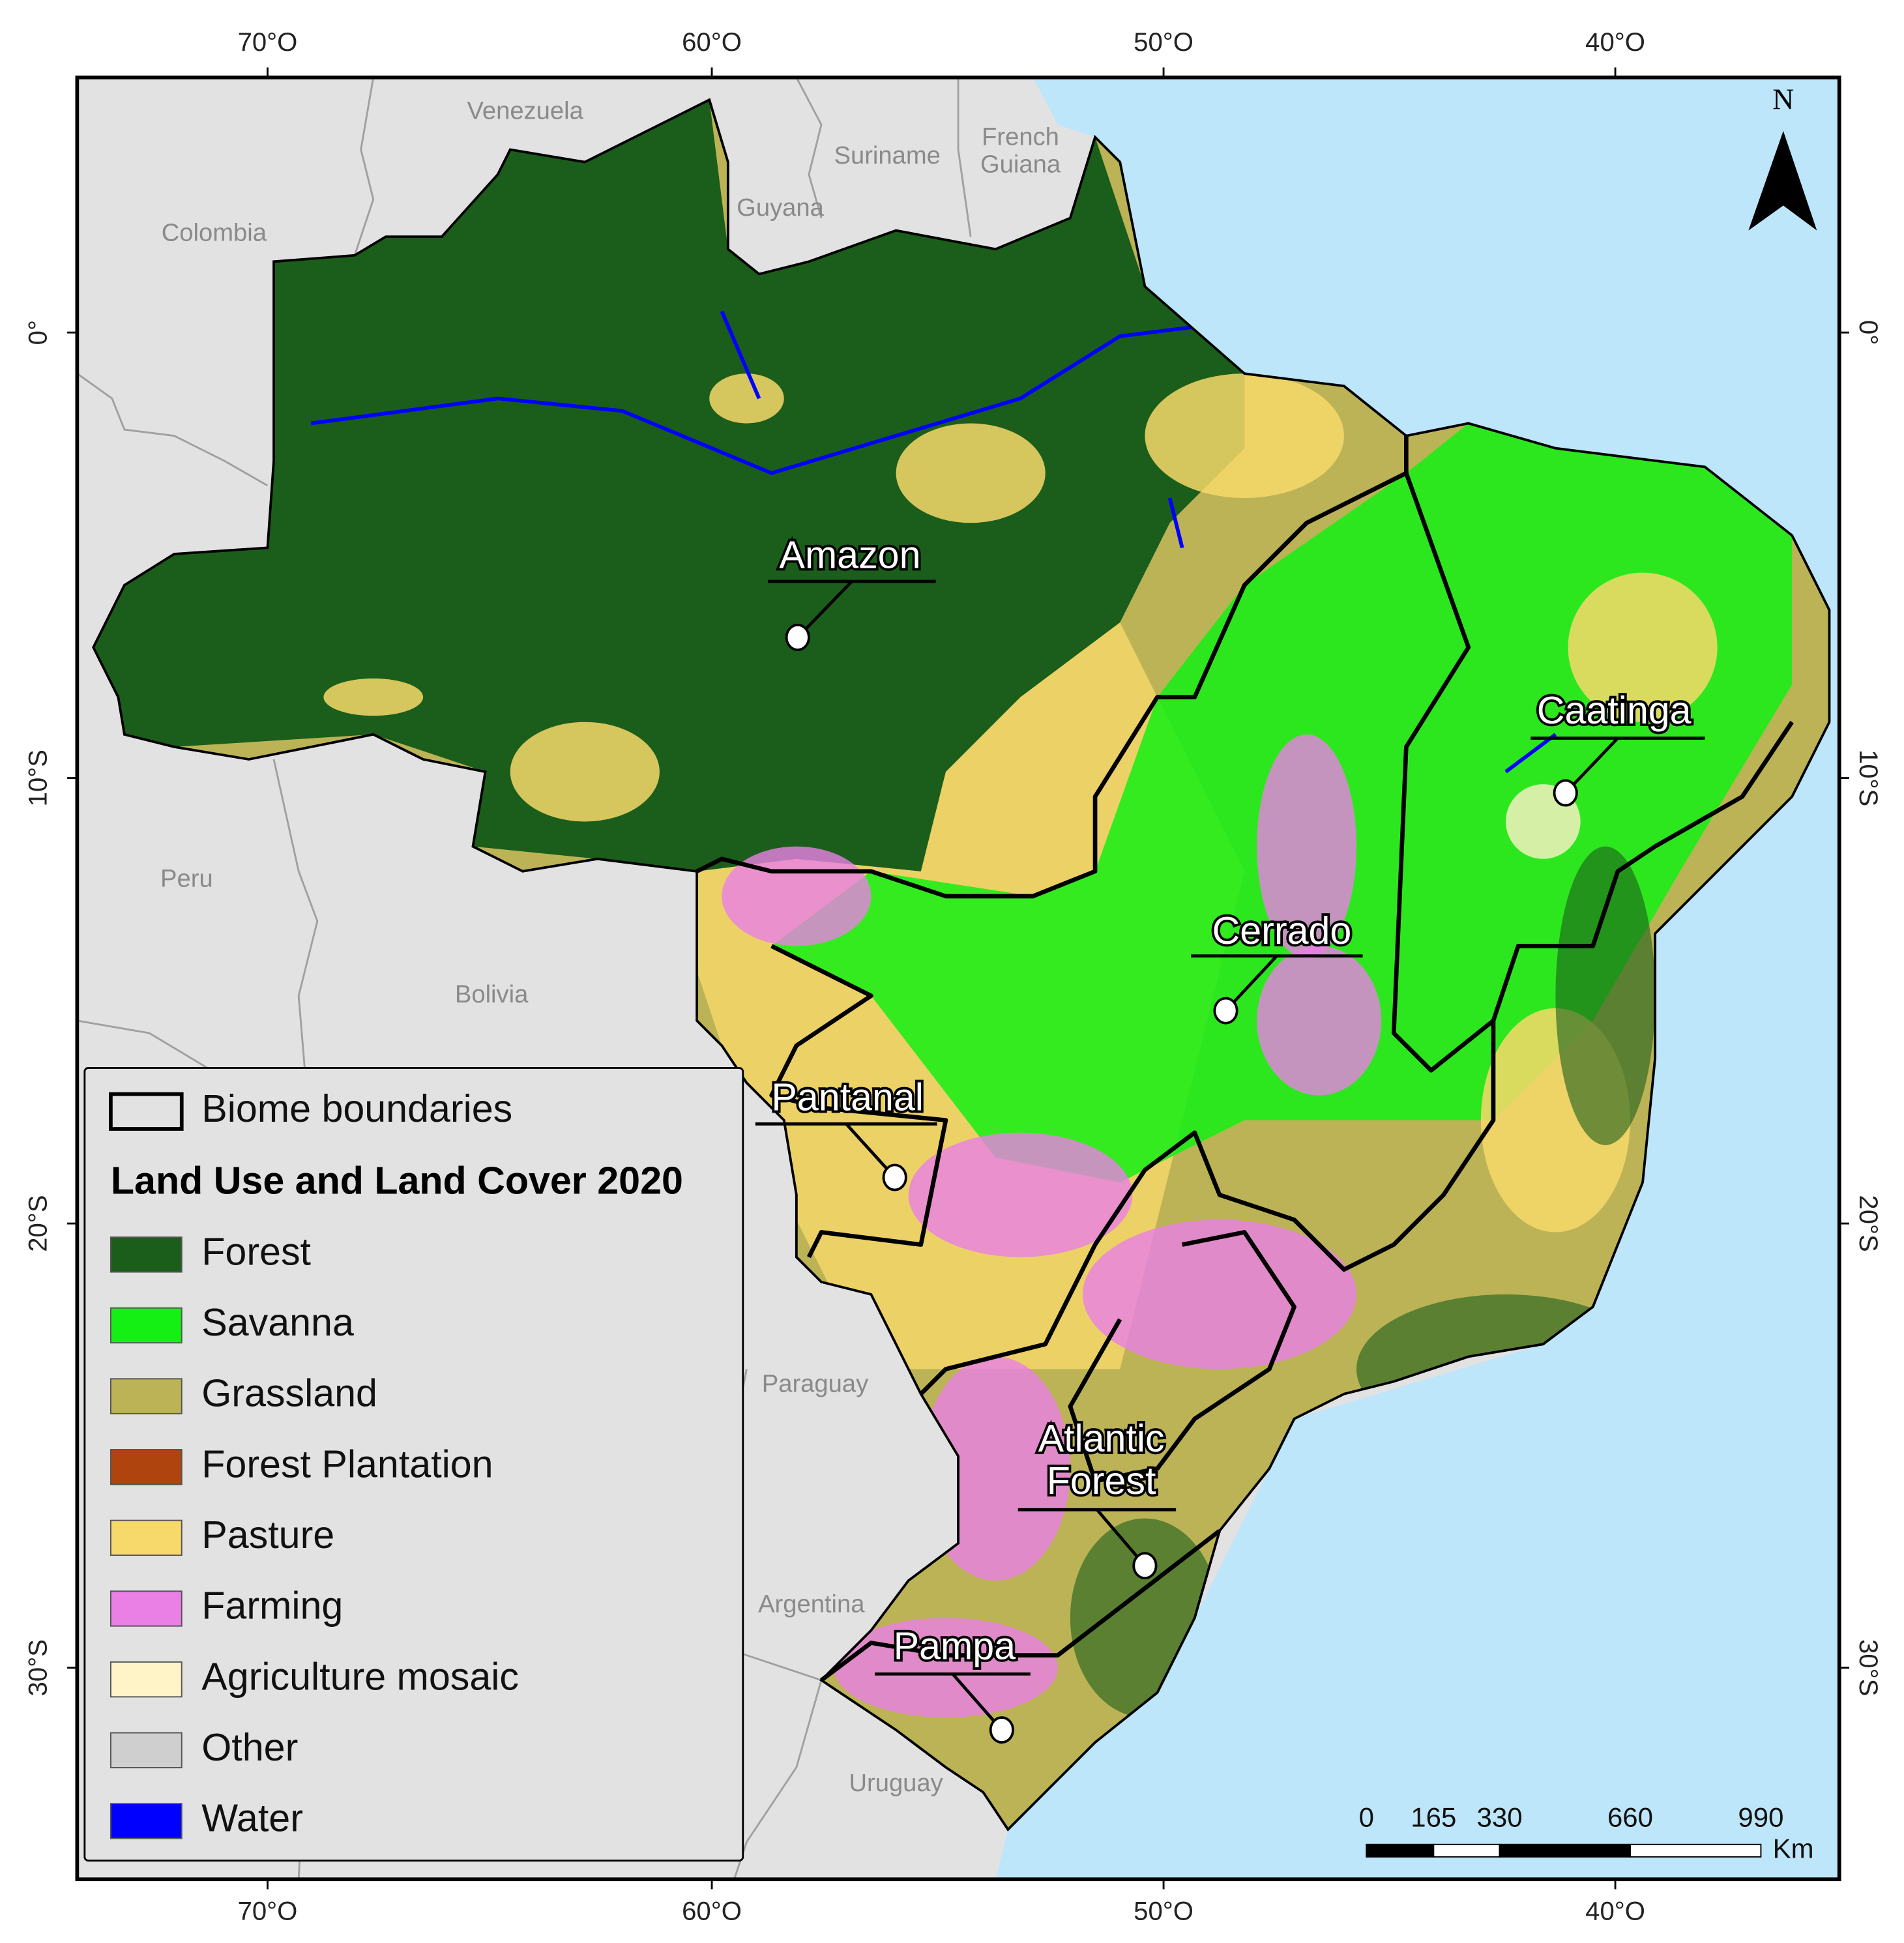 This screenshot has width=1904, height=1943. I want to click on country-label: Venezuela, so click(526, 110).